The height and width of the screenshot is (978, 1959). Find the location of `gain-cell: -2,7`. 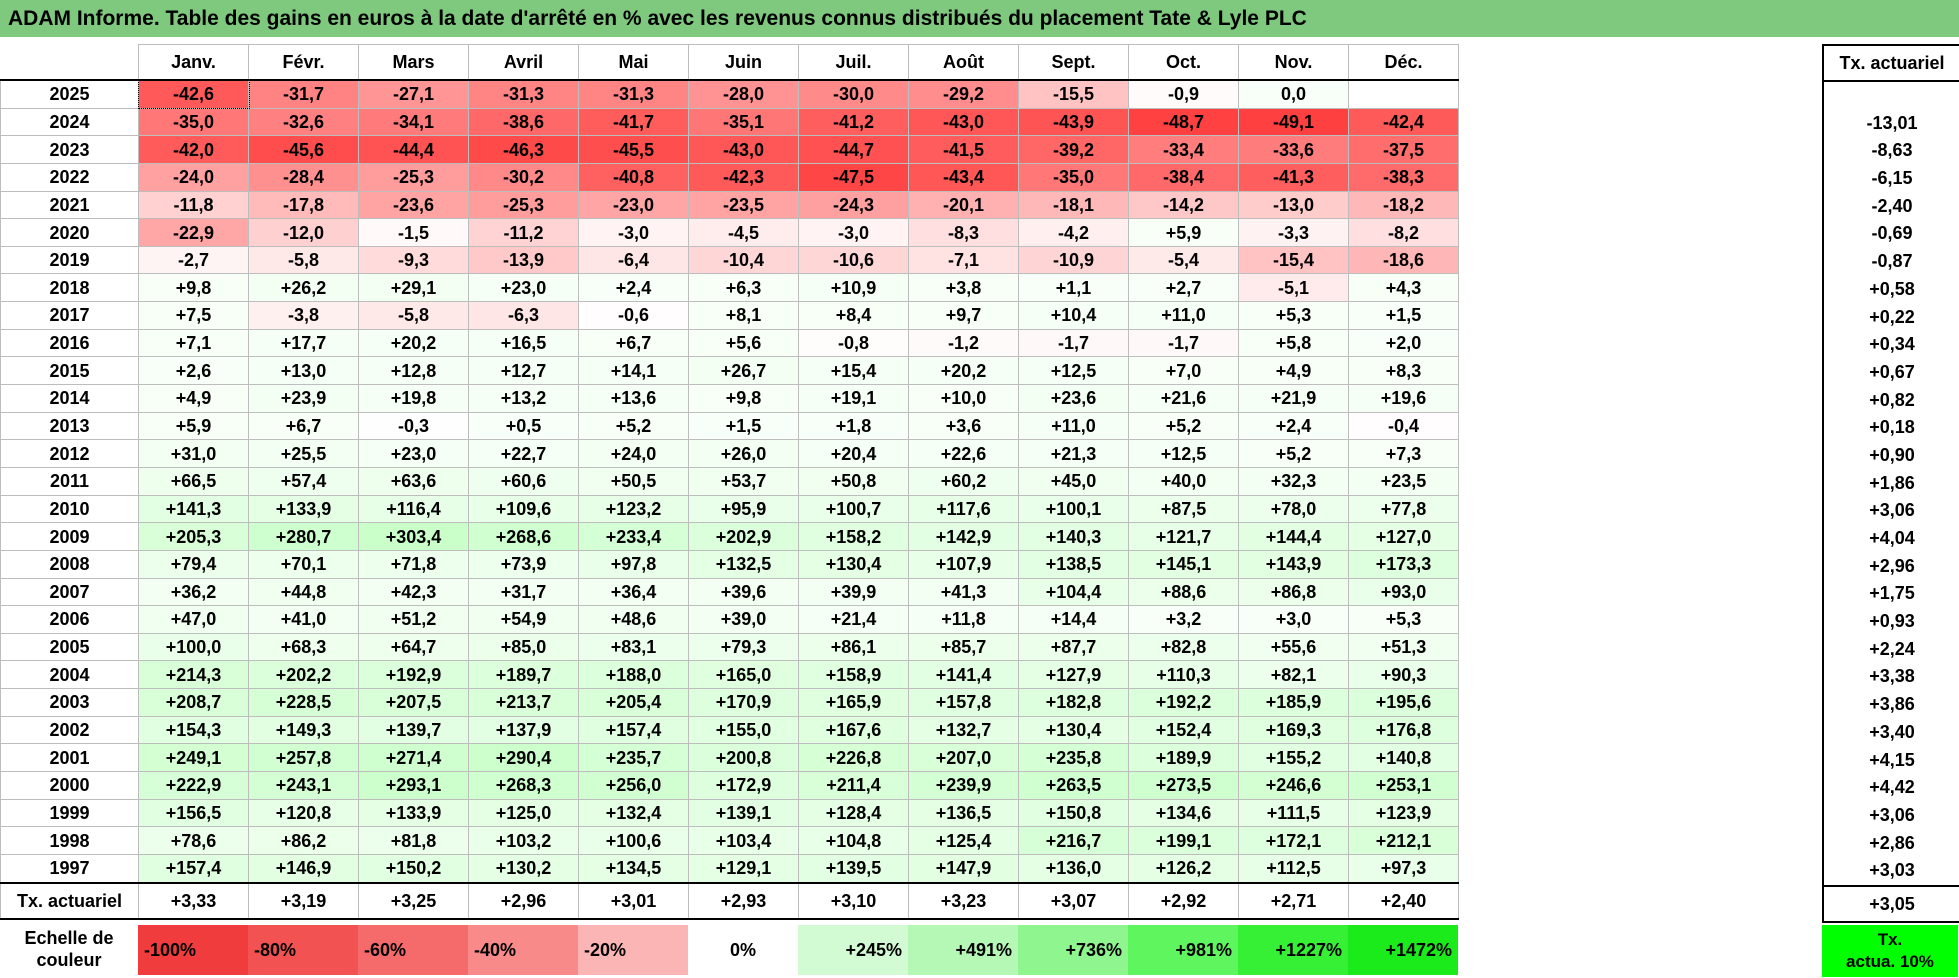

gain-cell: -2,7 is located at coordinates (193, 260).